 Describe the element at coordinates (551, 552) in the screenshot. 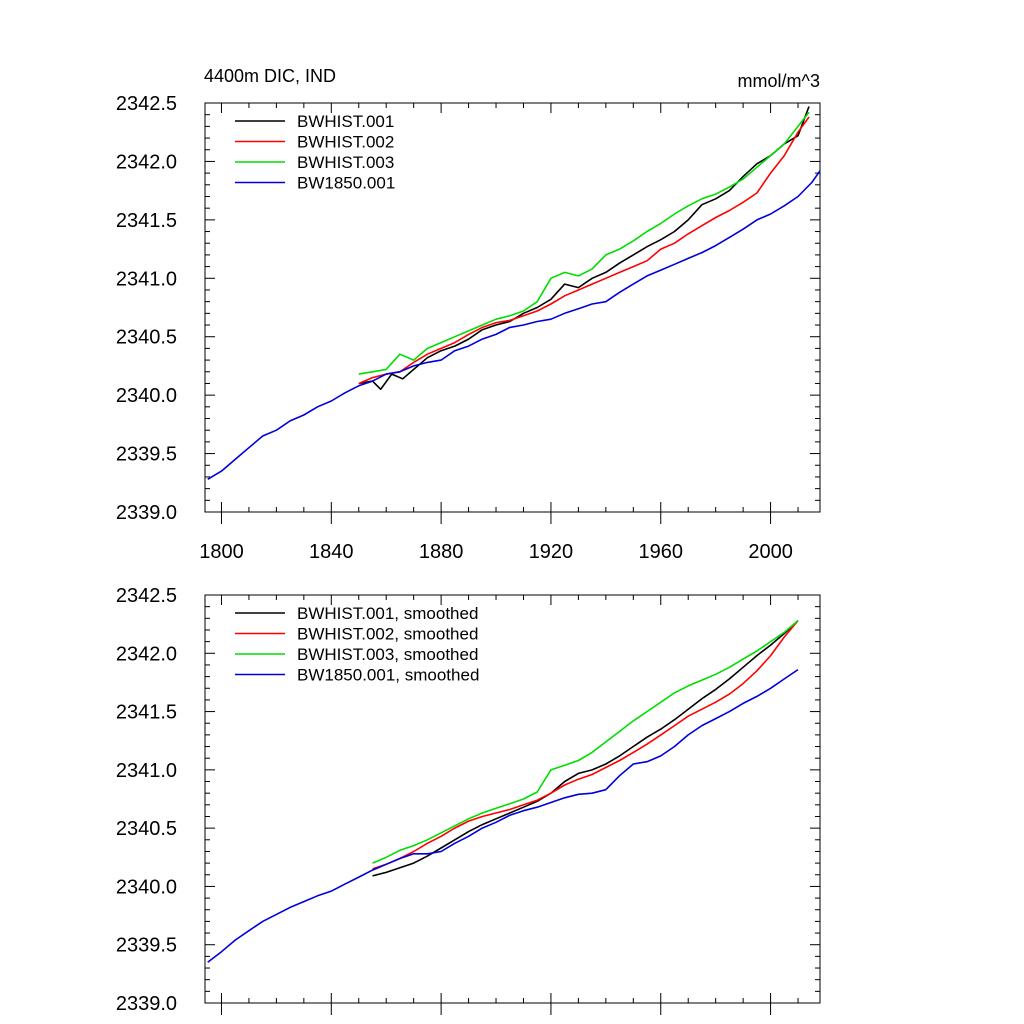

I see `x-tick-label: 1920` at that location.